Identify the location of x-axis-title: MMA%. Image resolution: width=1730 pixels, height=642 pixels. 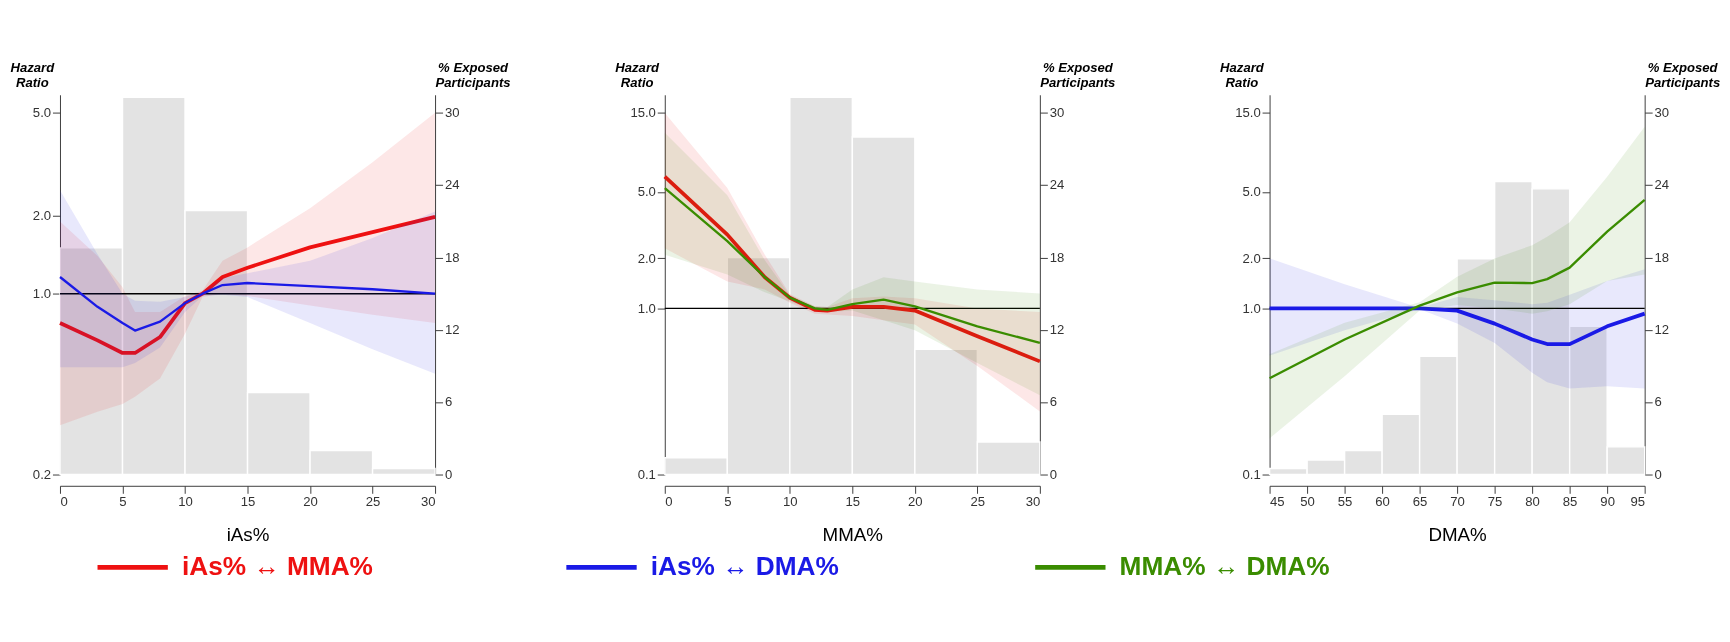
(853, 534).